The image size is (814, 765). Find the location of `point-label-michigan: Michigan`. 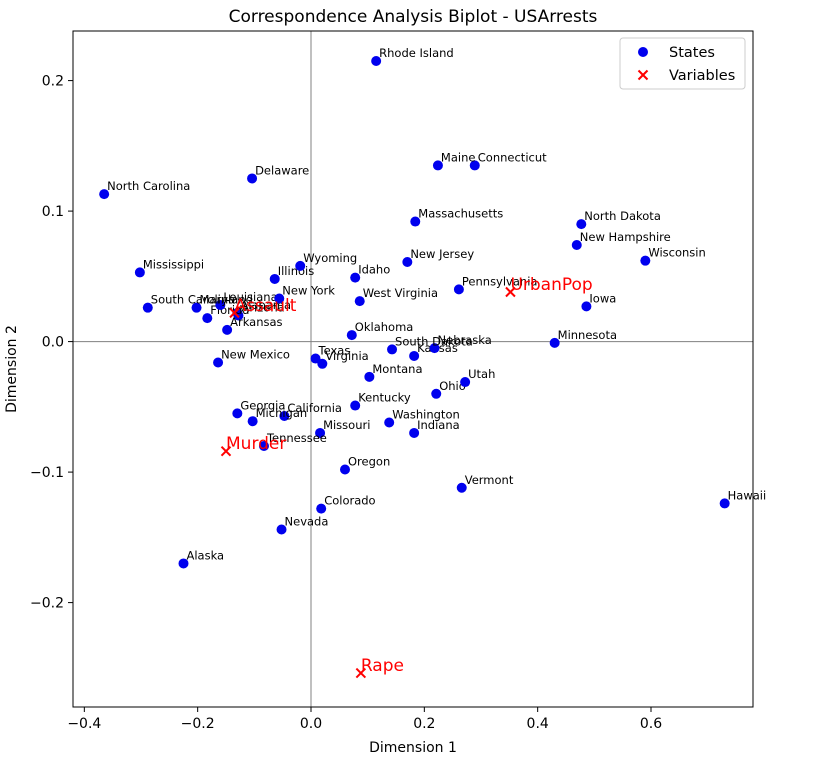

point-label-michigan: Michigan is located at coordinates (282, 413).